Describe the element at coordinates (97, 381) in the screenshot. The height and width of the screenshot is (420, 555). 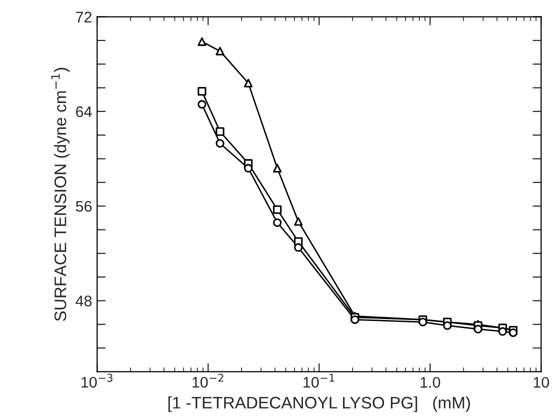
I see `x-tick-label: 10$^{−3}$` at that location.